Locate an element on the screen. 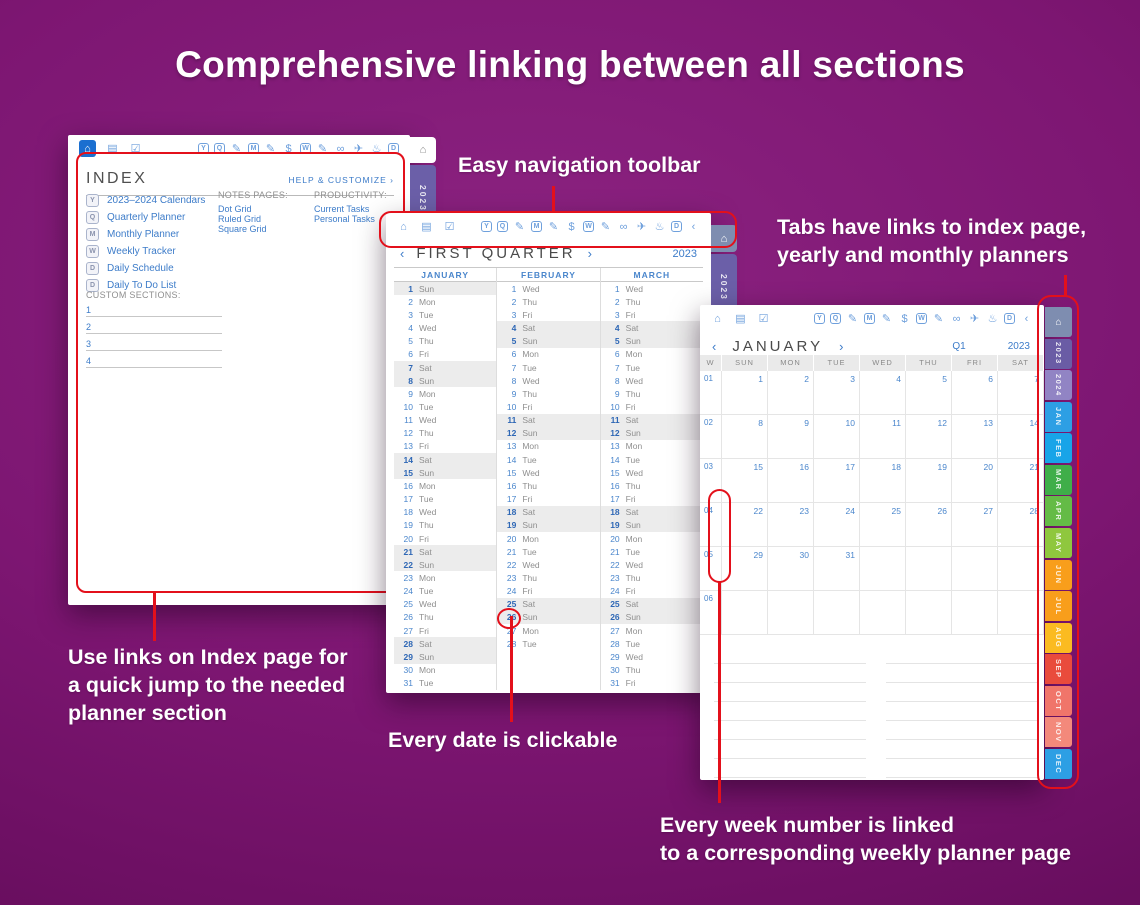 The image size is (1140, 905). date-row: 7 Sat is located at coordinates (445, 367).